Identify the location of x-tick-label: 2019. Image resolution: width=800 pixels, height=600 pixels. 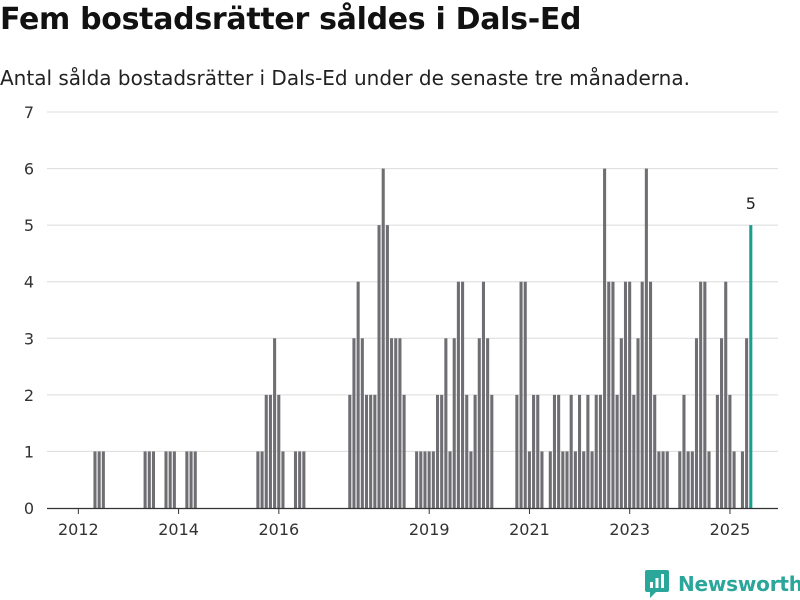
(429, 529).